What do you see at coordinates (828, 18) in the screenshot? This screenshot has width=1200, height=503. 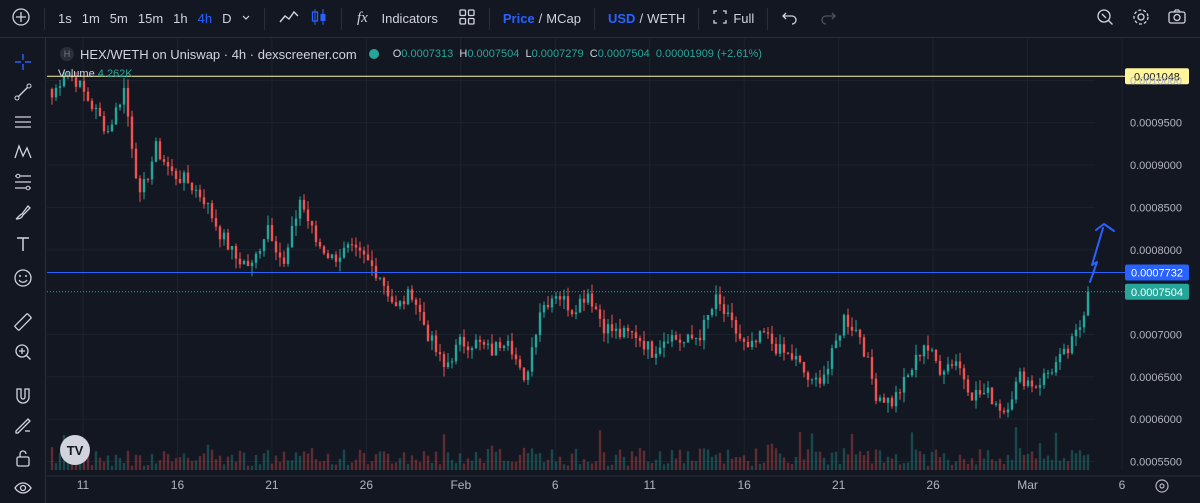 I see `redo-icon` at bounding box center [828, 18].